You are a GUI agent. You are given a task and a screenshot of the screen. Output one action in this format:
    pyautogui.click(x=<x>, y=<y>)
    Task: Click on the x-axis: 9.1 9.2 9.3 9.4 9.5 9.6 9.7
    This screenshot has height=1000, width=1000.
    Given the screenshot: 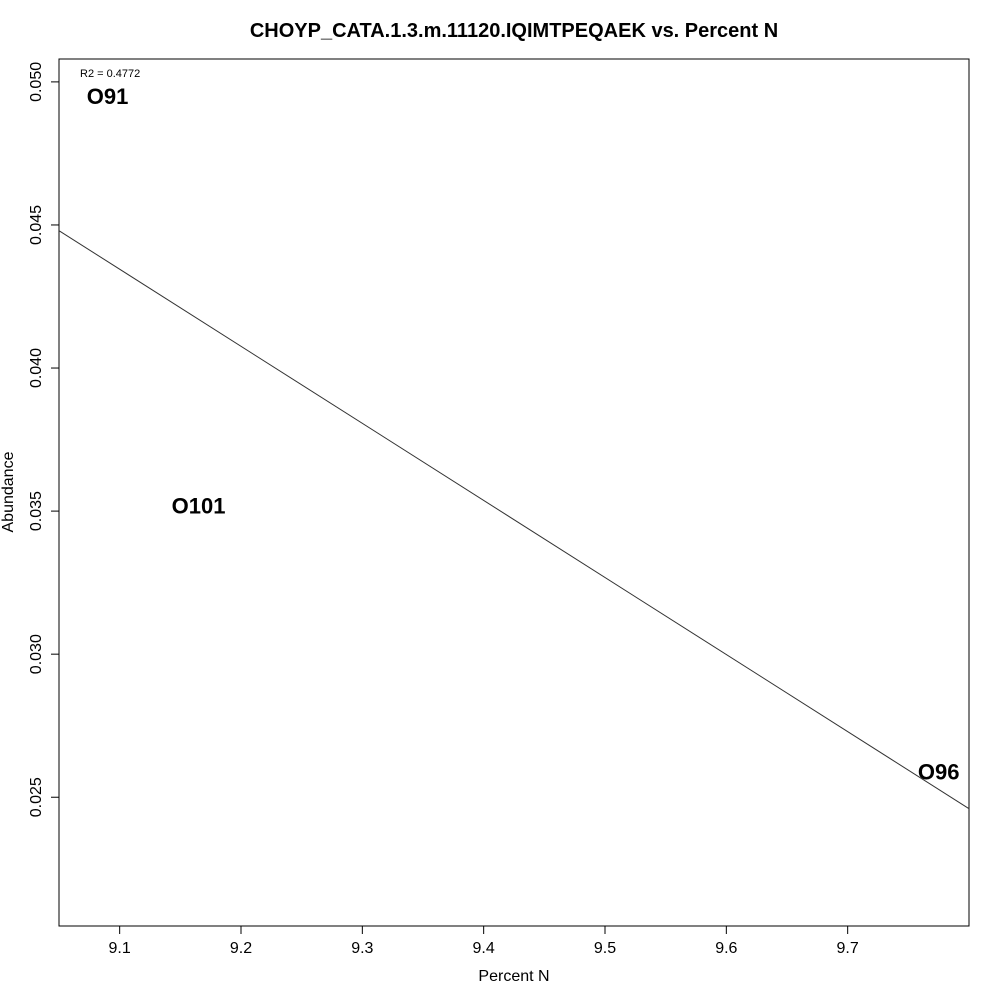 What is the action you would take?
    pyautogui.click(x=484, y=941)
    